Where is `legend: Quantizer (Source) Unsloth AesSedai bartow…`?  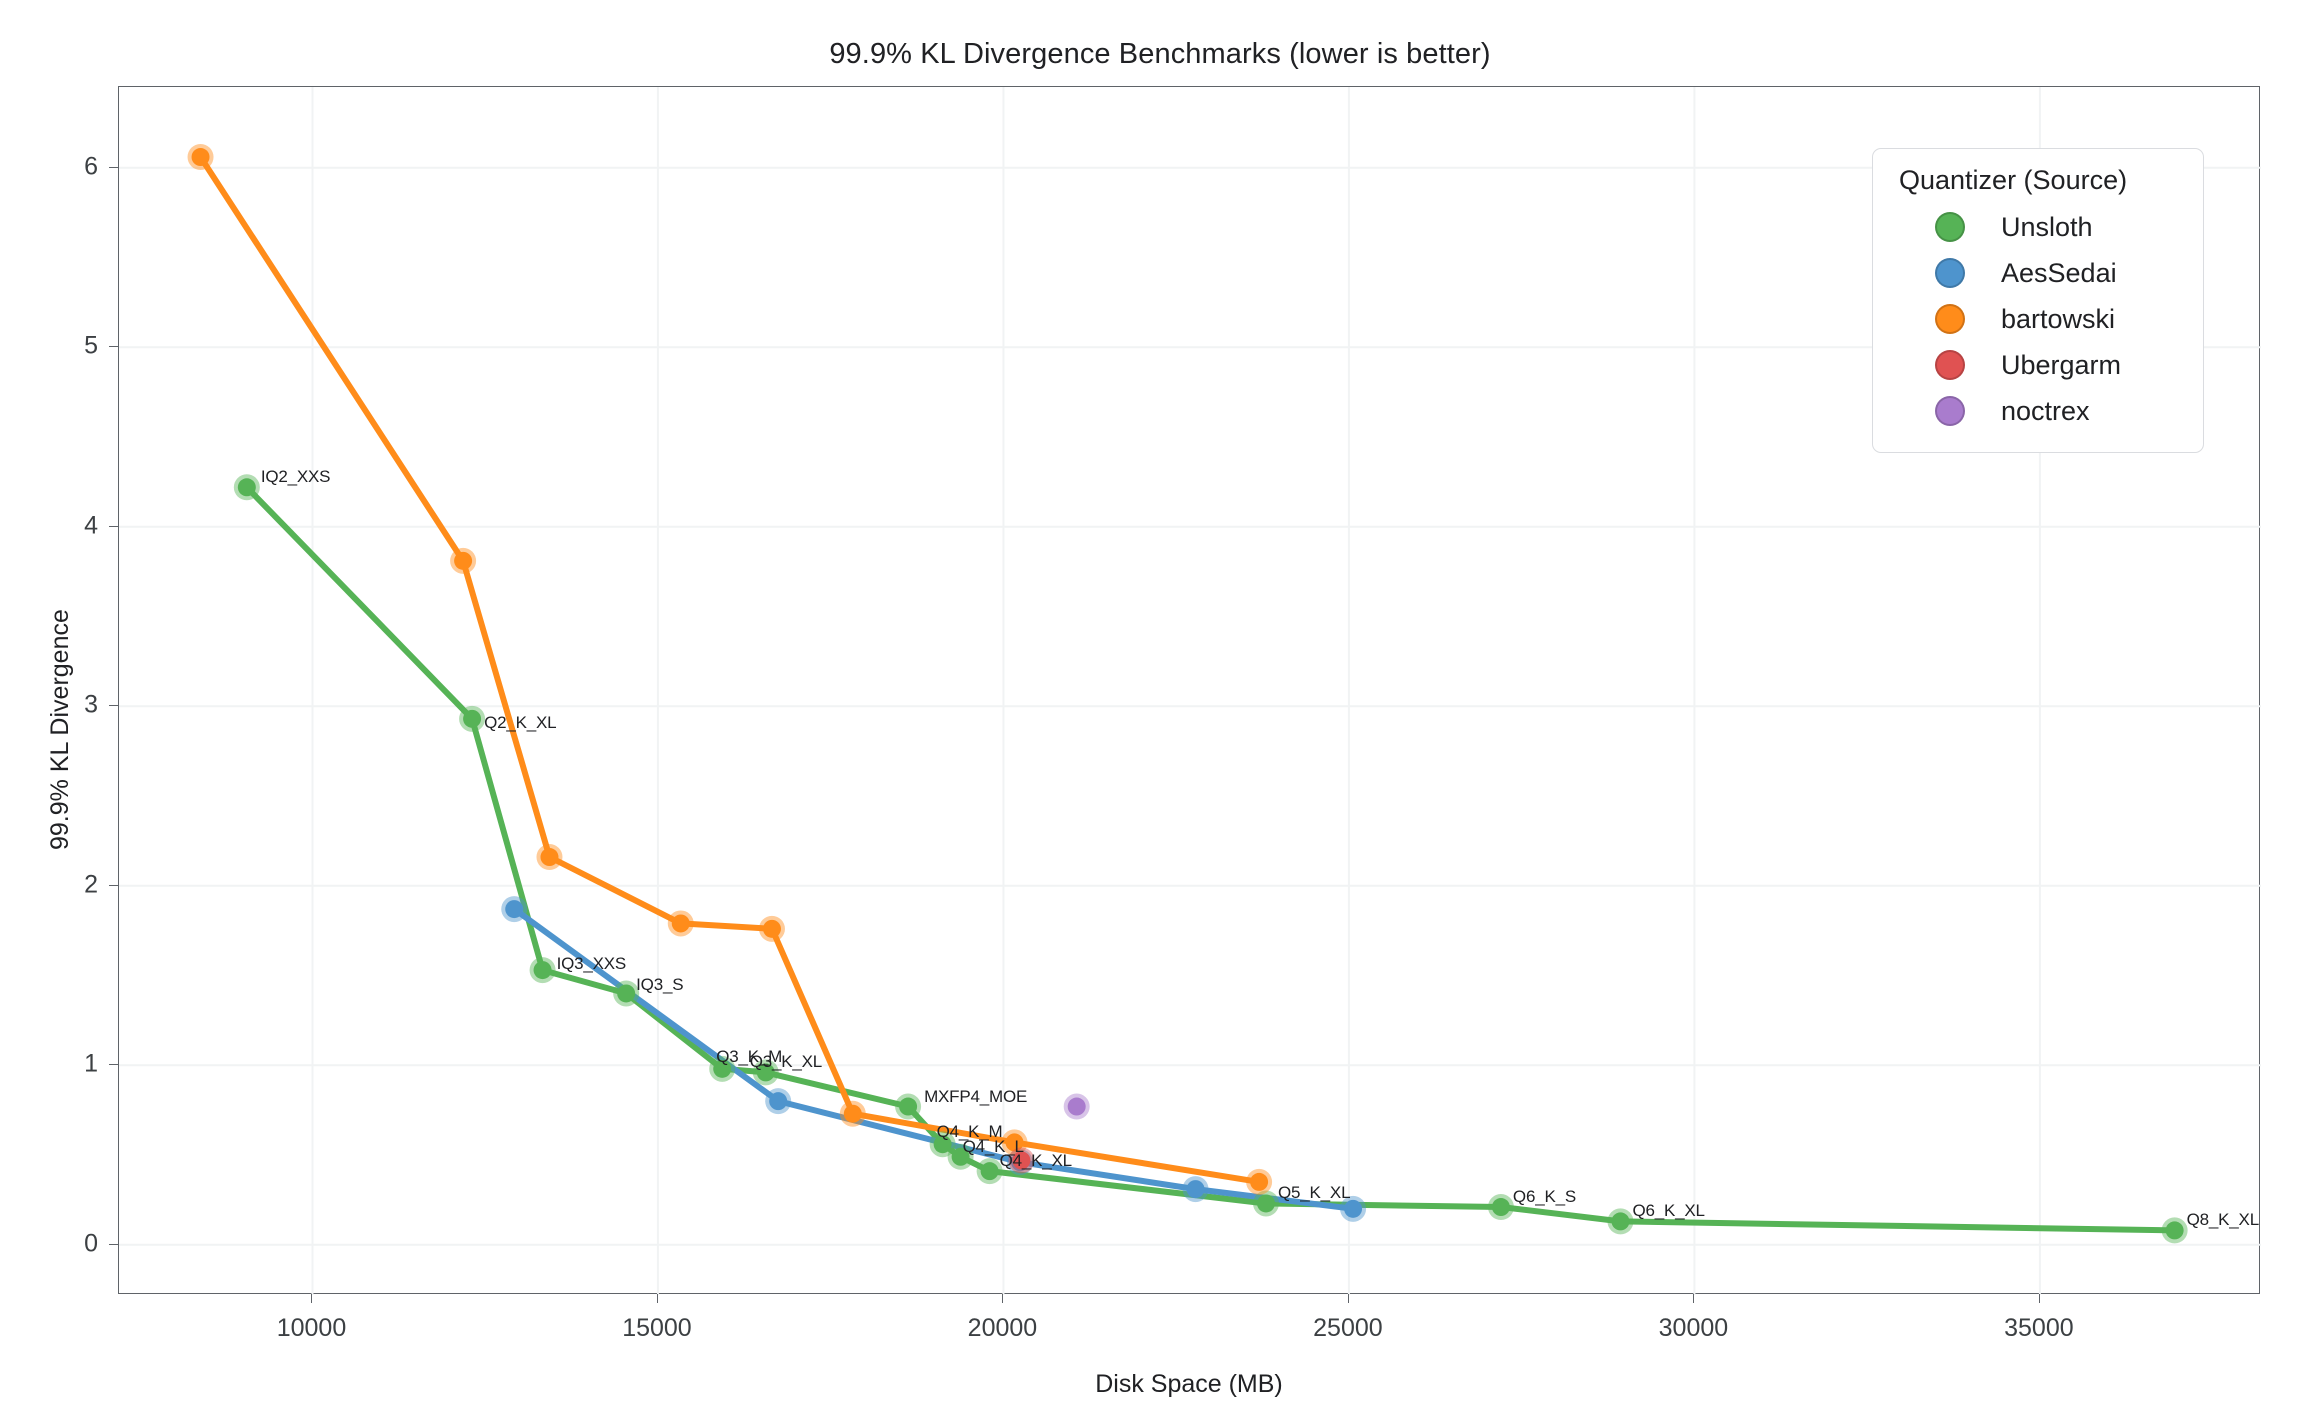 legend: Quantizer (Source) Unsloth AesSedai bartow… is located at coordinates (2038, 300).